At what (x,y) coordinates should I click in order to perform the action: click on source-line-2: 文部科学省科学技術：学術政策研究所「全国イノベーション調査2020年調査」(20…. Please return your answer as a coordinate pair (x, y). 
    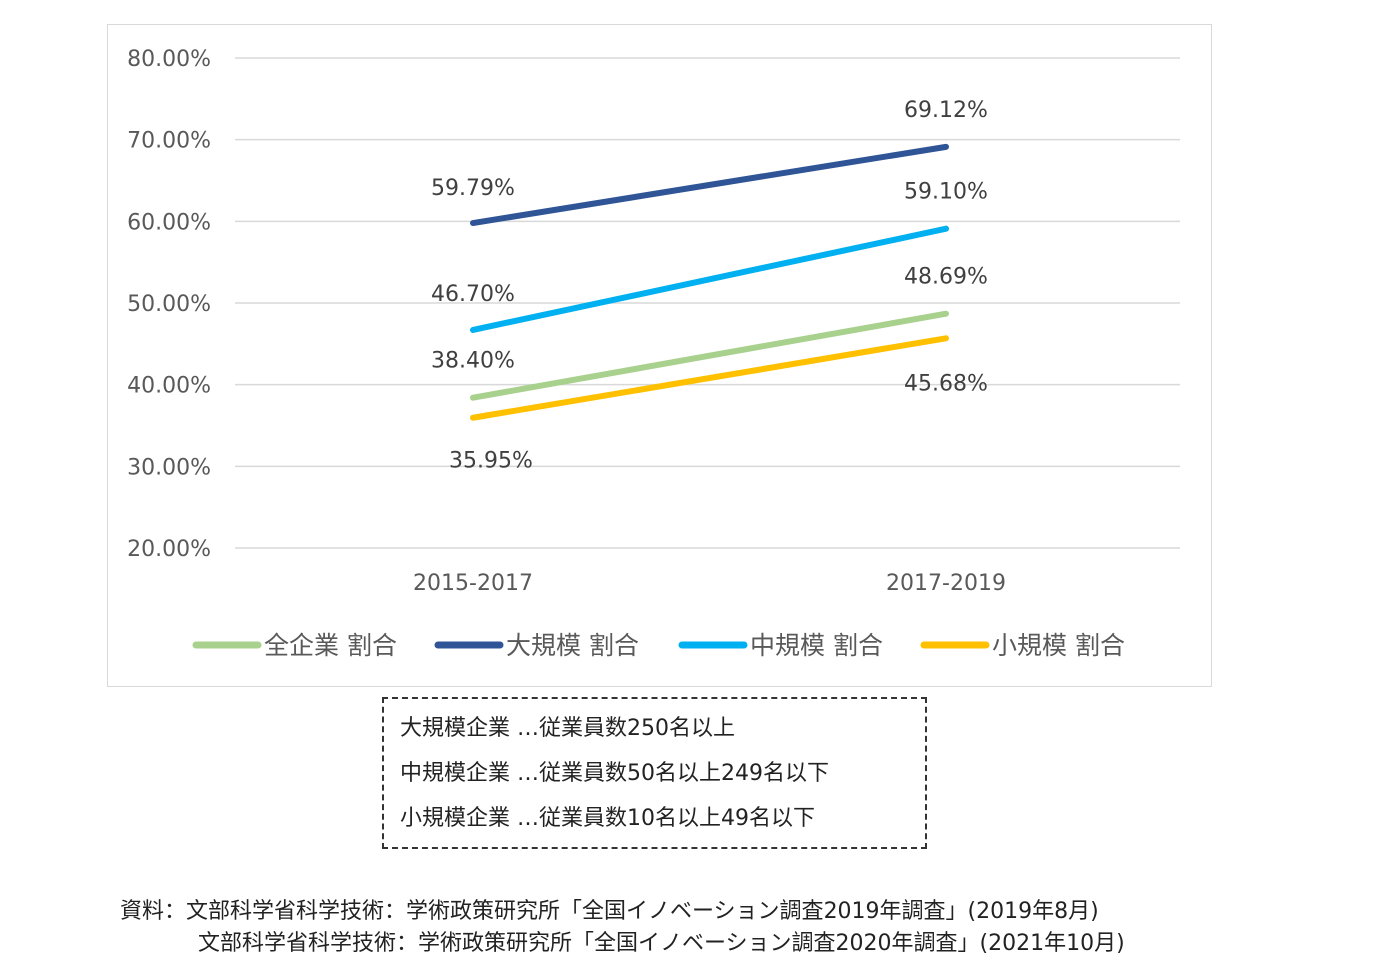
    Looking at the image, I should click on (661, 943).